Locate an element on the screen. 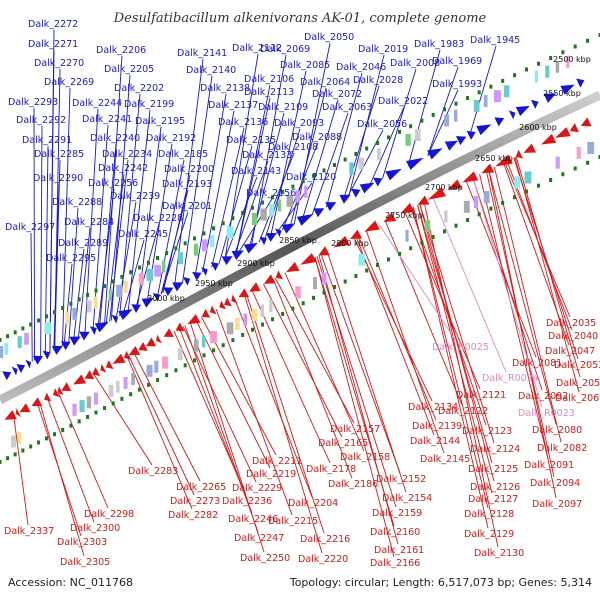 Image resolution: width=600 pixels, height=600 pixels. rna-gene-callout is located at coordinates (507, 292).